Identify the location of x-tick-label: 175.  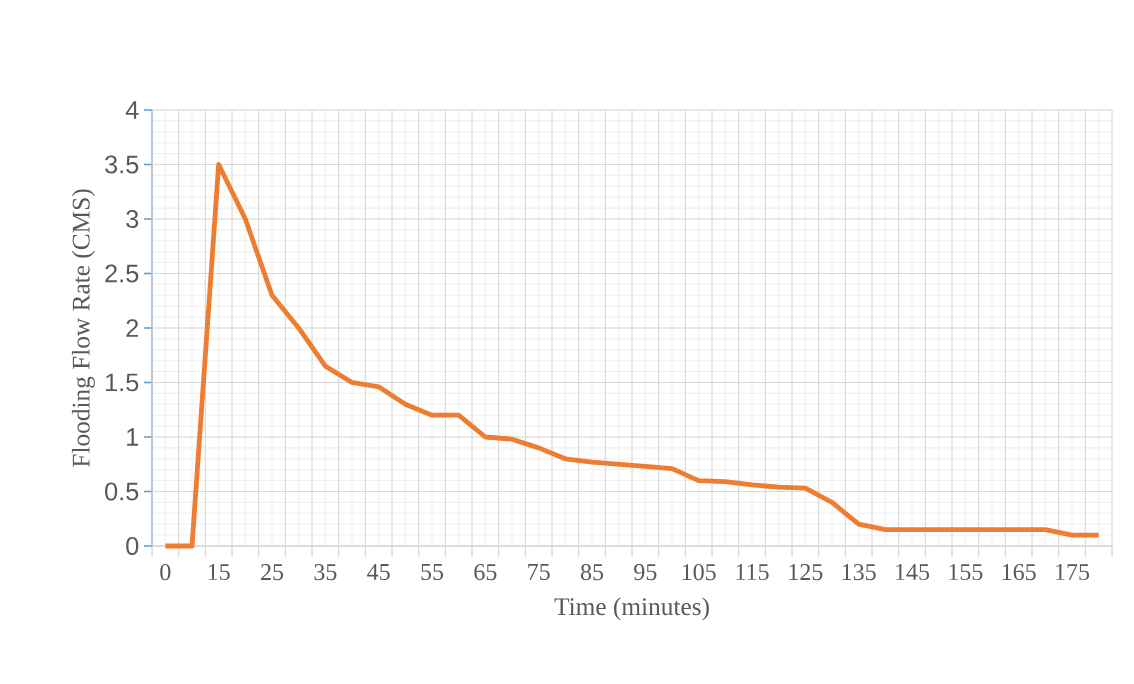
(1073, 572).